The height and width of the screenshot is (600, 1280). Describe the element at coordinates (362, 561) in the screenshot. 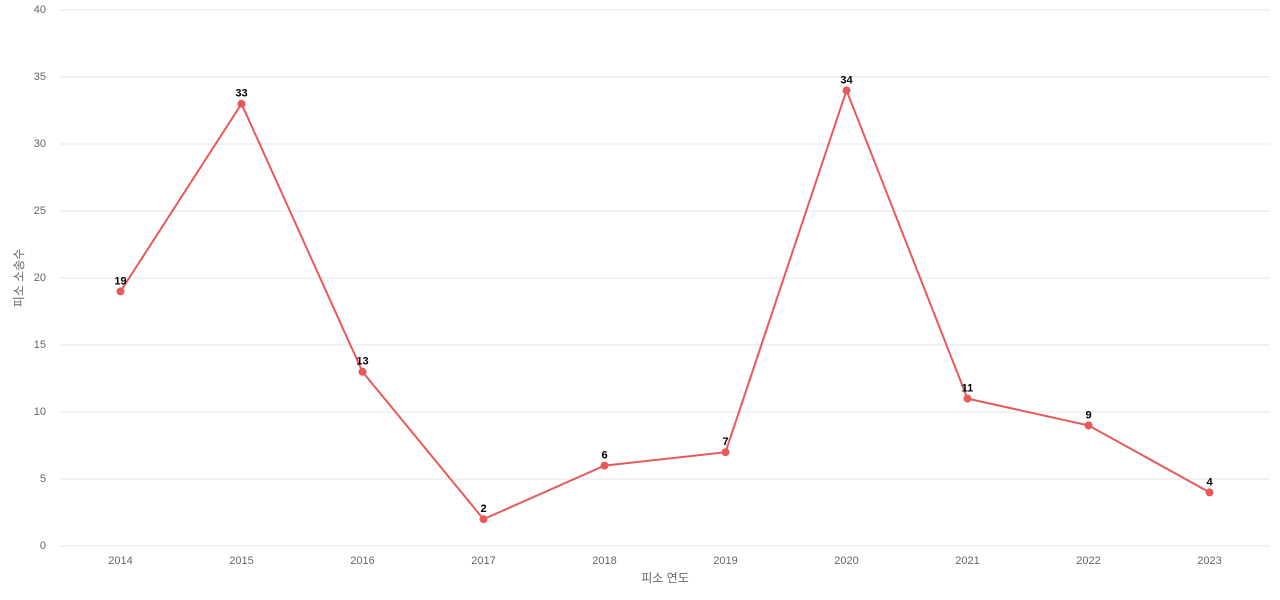

I see `x-tick-label: 2016` at that location.